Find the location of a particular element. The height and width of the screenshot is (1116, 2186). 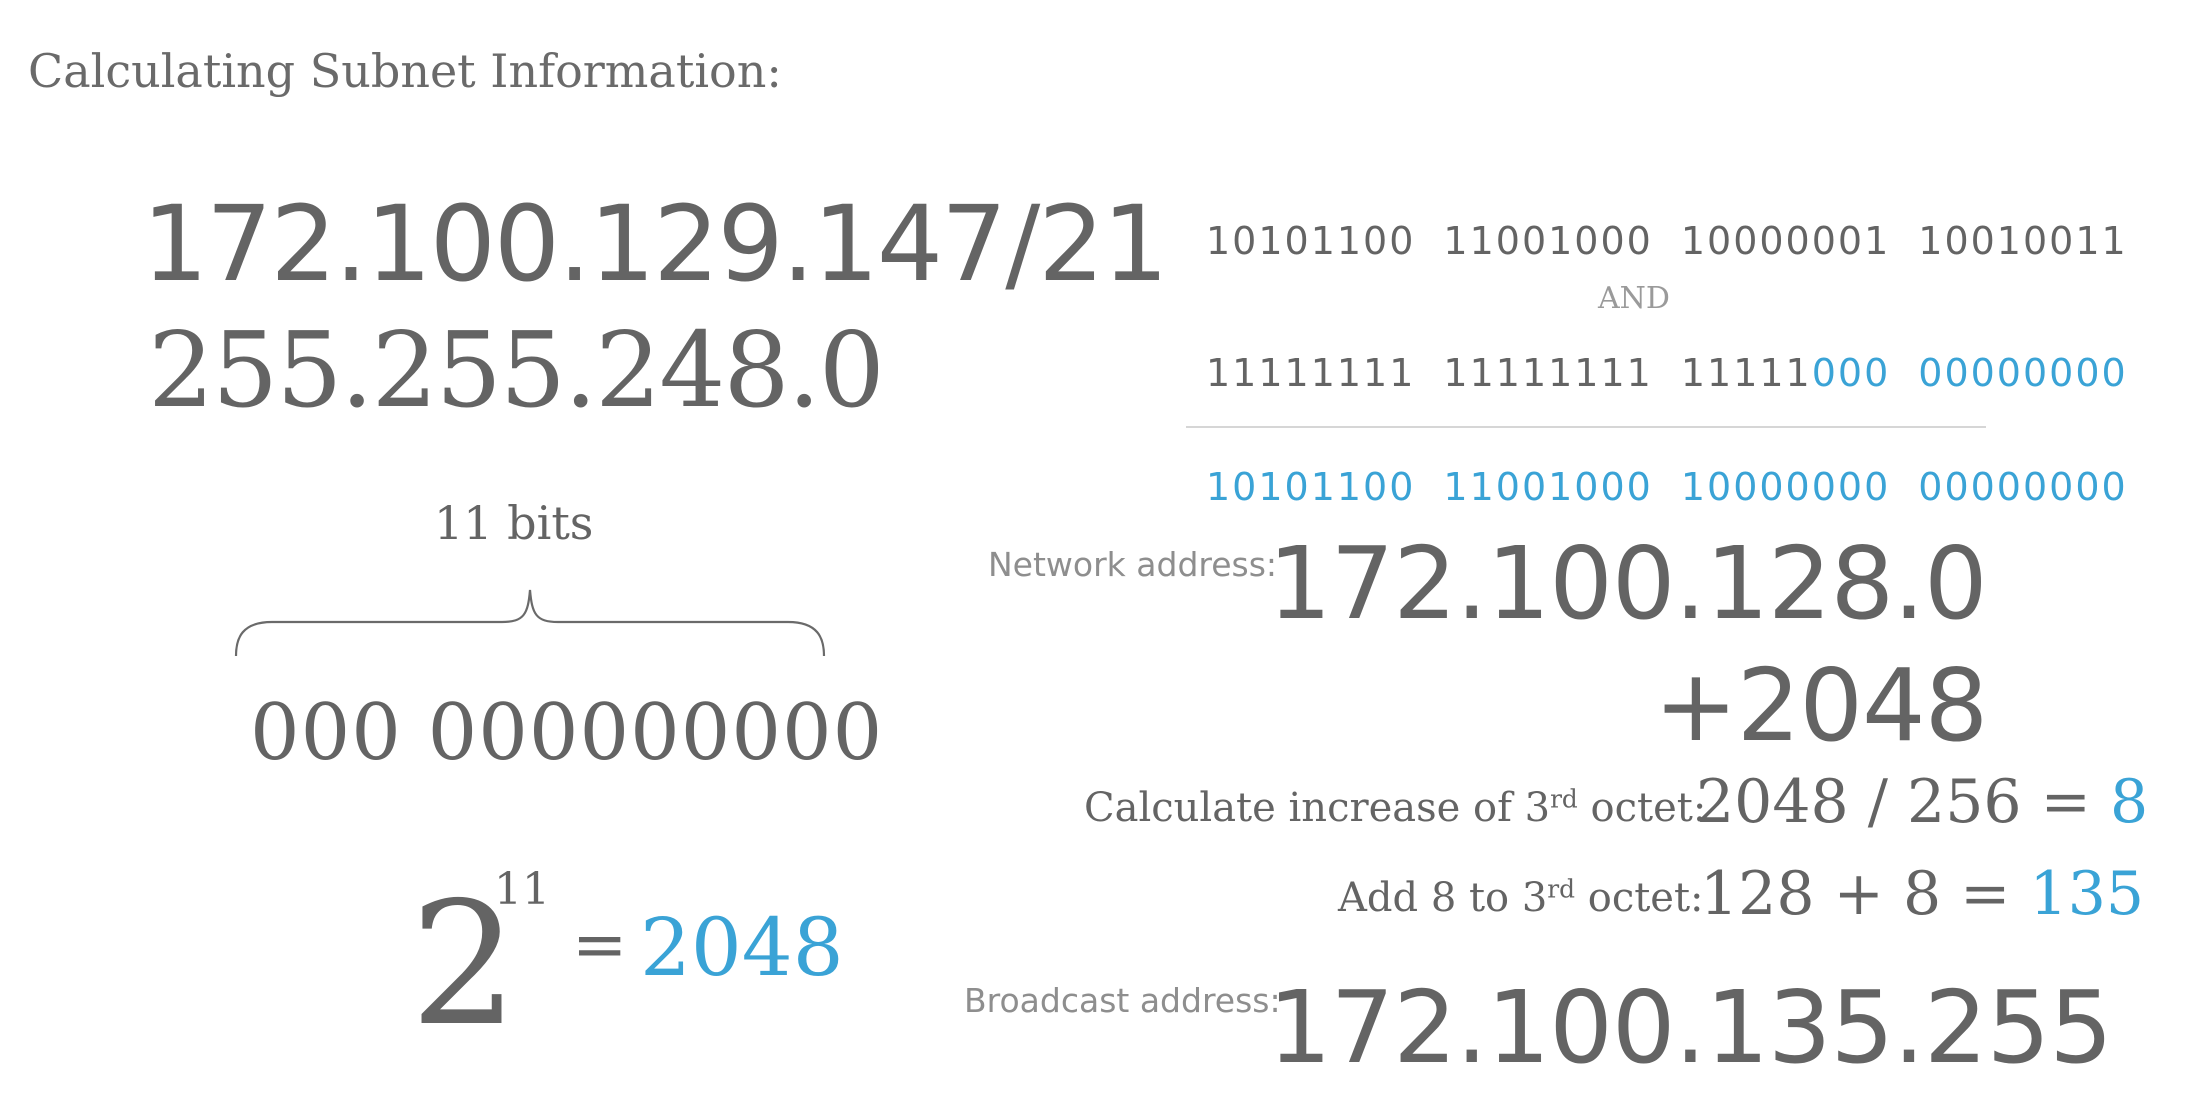

prefix-length: 21 is located at coordinates (1103, 244).